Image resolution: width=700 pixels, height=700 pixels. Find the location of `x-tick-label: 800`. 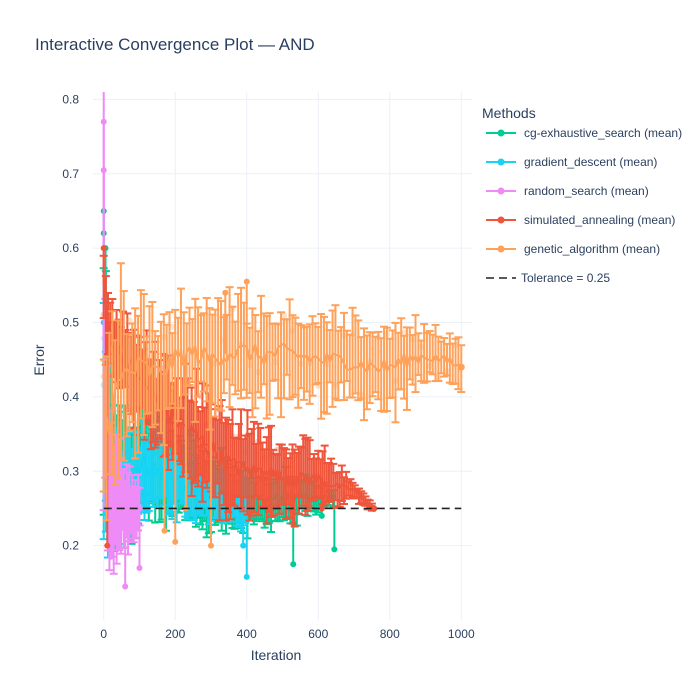

x-tick-label: 800 is located at coordinates (390, 634).